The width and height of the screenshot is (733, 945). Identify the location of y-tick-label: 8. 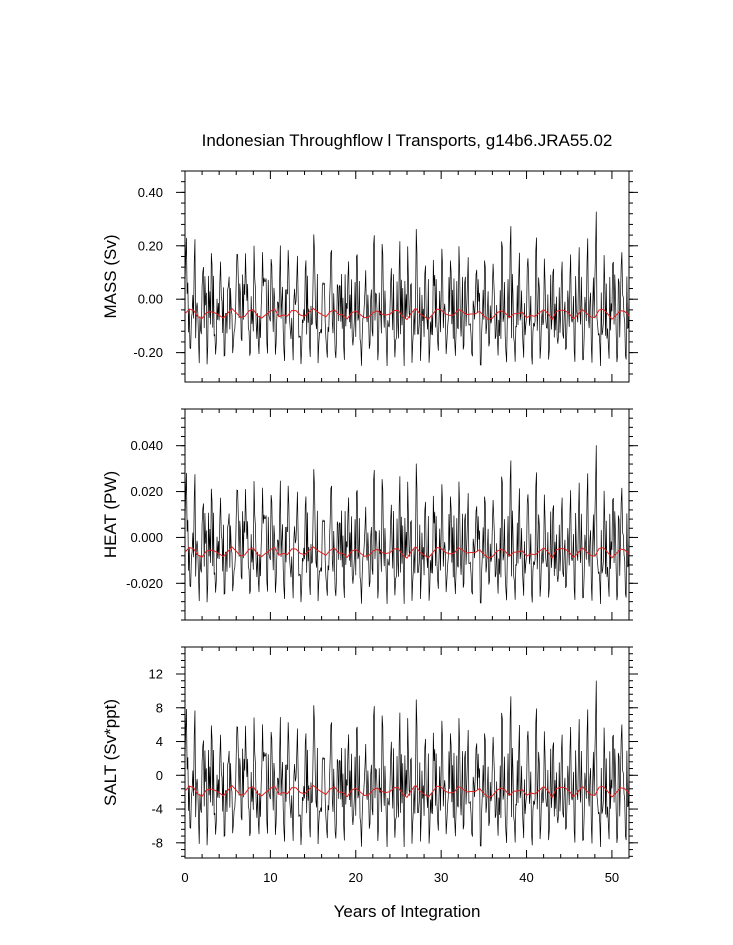
(159, 707).